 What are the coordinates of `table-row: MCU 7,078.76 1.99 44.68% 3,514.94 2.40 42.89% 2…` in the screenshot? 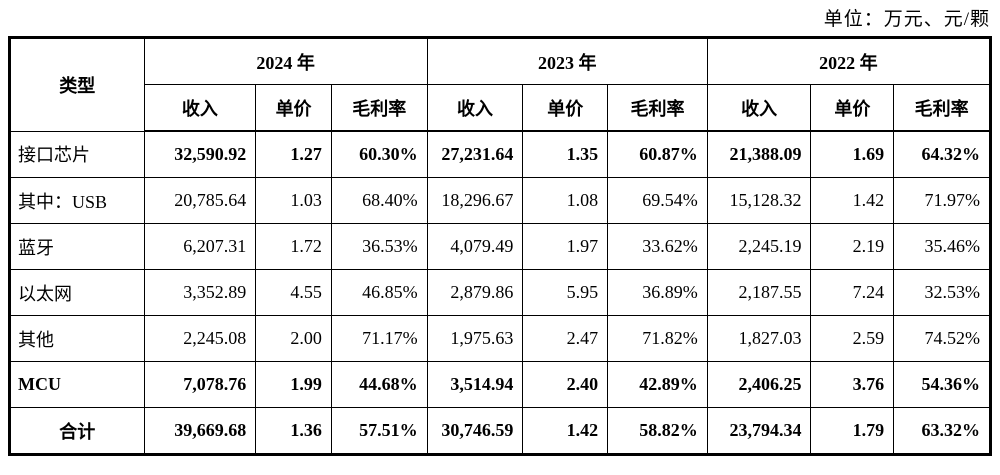 It's located at (500, 384).